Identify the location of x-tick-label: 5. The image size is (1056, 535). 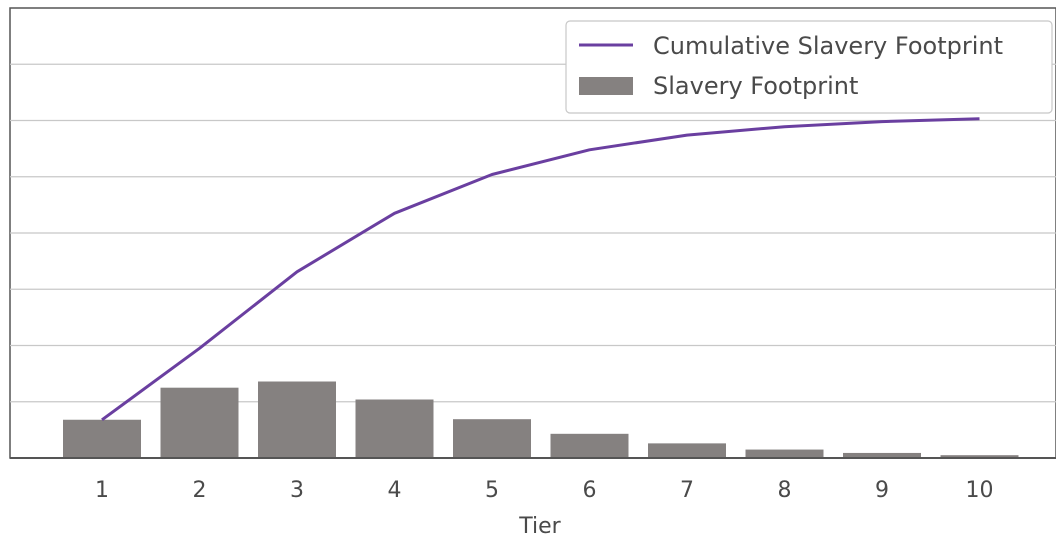
(492, 490).